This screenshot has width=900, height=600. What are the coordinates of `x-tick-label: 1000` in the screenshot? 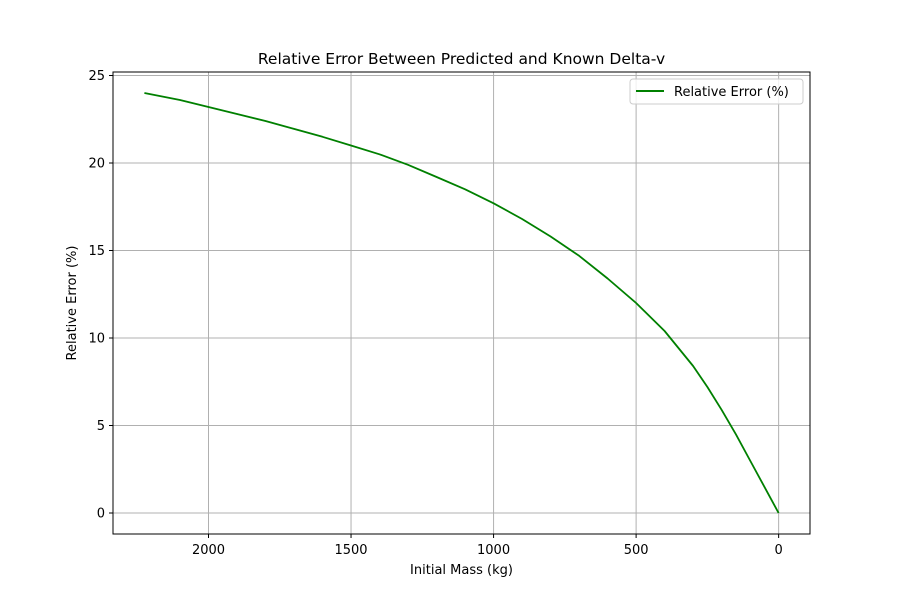 It's located at (493, 550).